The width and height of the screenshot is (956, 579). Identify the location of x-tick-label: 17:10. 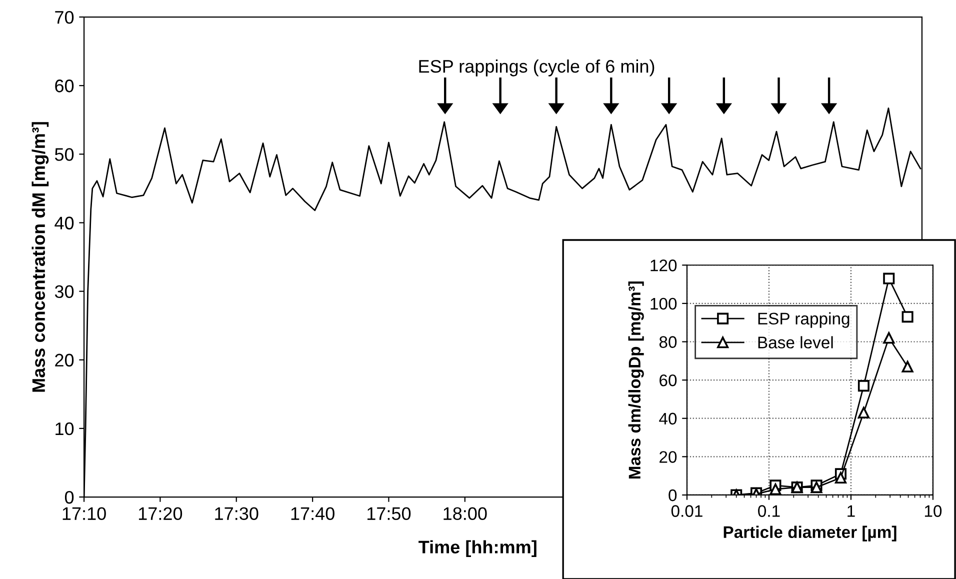
(84, 513).